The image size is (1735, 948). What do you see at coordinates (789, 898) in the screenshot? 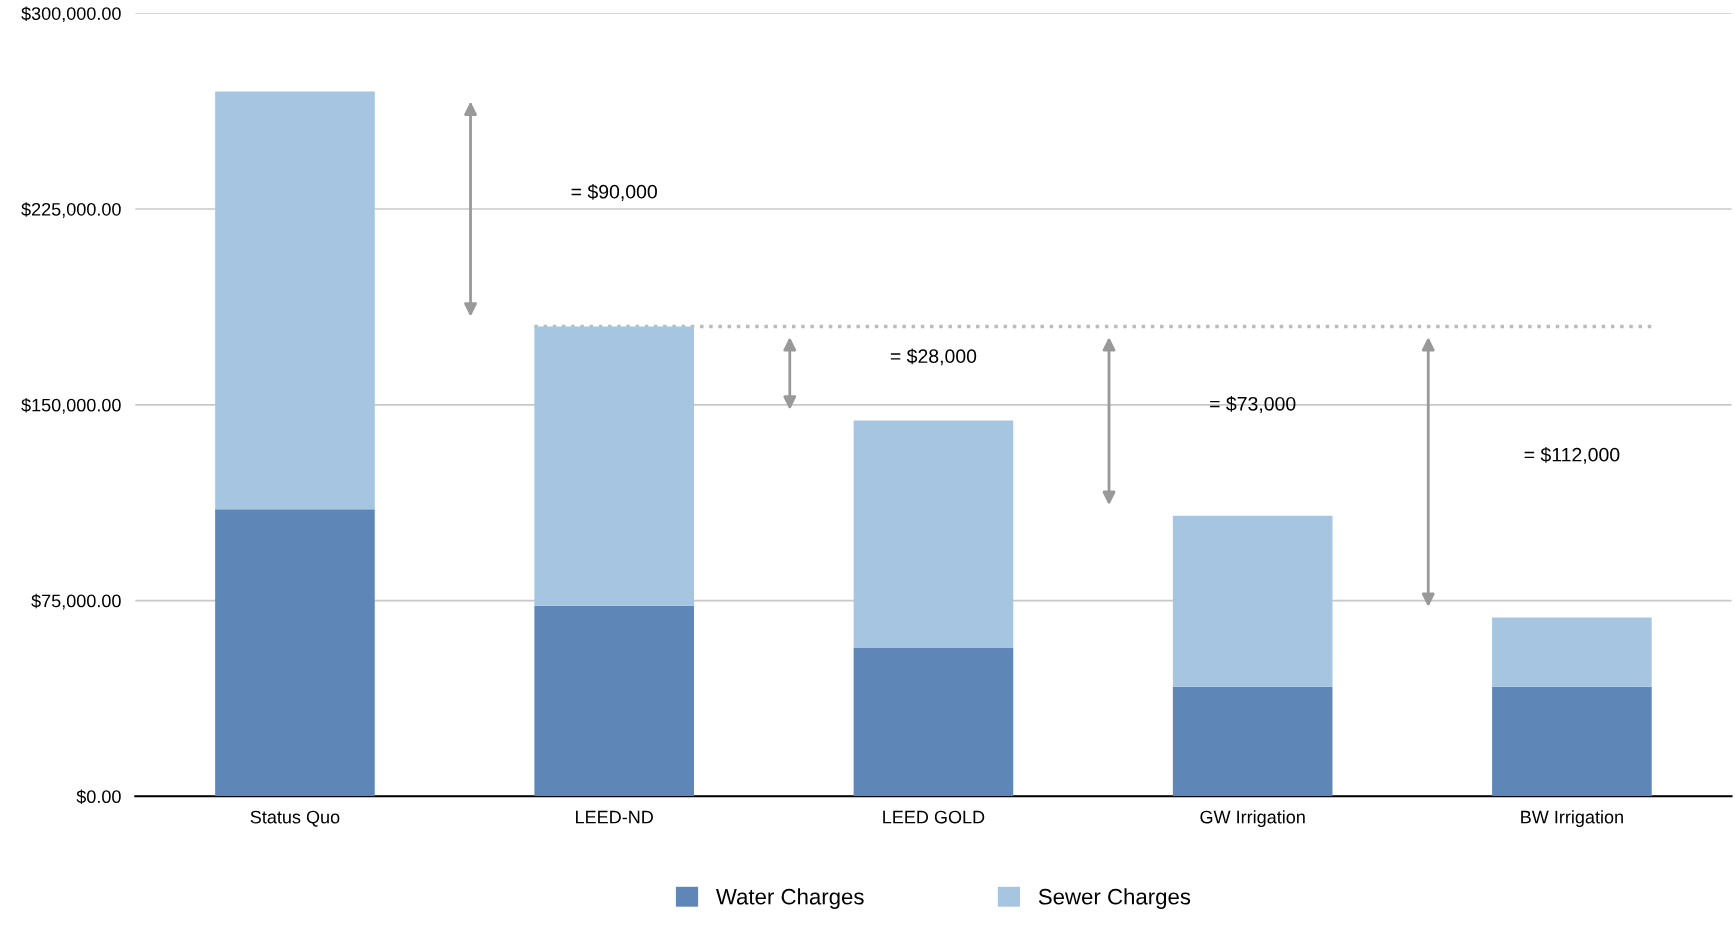
I see `legend-label: Water Charges` at bounding box center [789, 898].